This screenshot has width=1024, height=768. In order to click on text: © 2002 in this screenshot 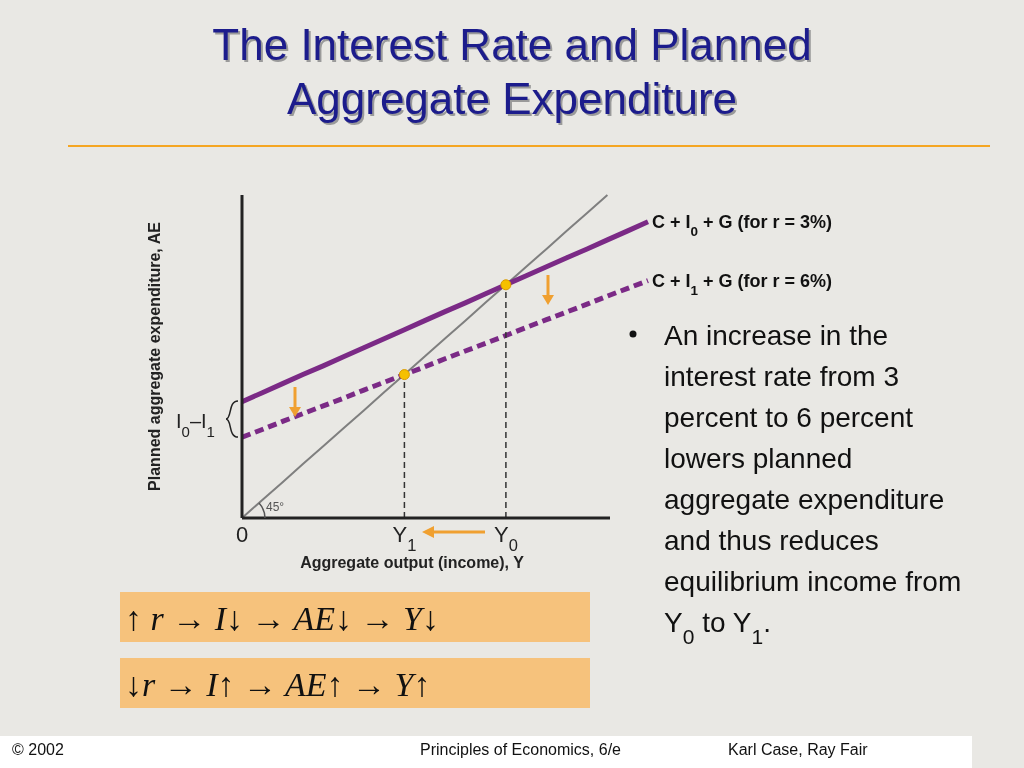, I will do `click(38, 749)`.